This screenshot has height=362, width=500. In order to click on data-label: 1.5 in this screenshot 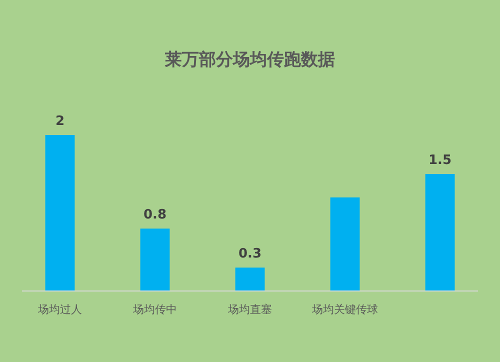, I will do `click(440, 160)`.